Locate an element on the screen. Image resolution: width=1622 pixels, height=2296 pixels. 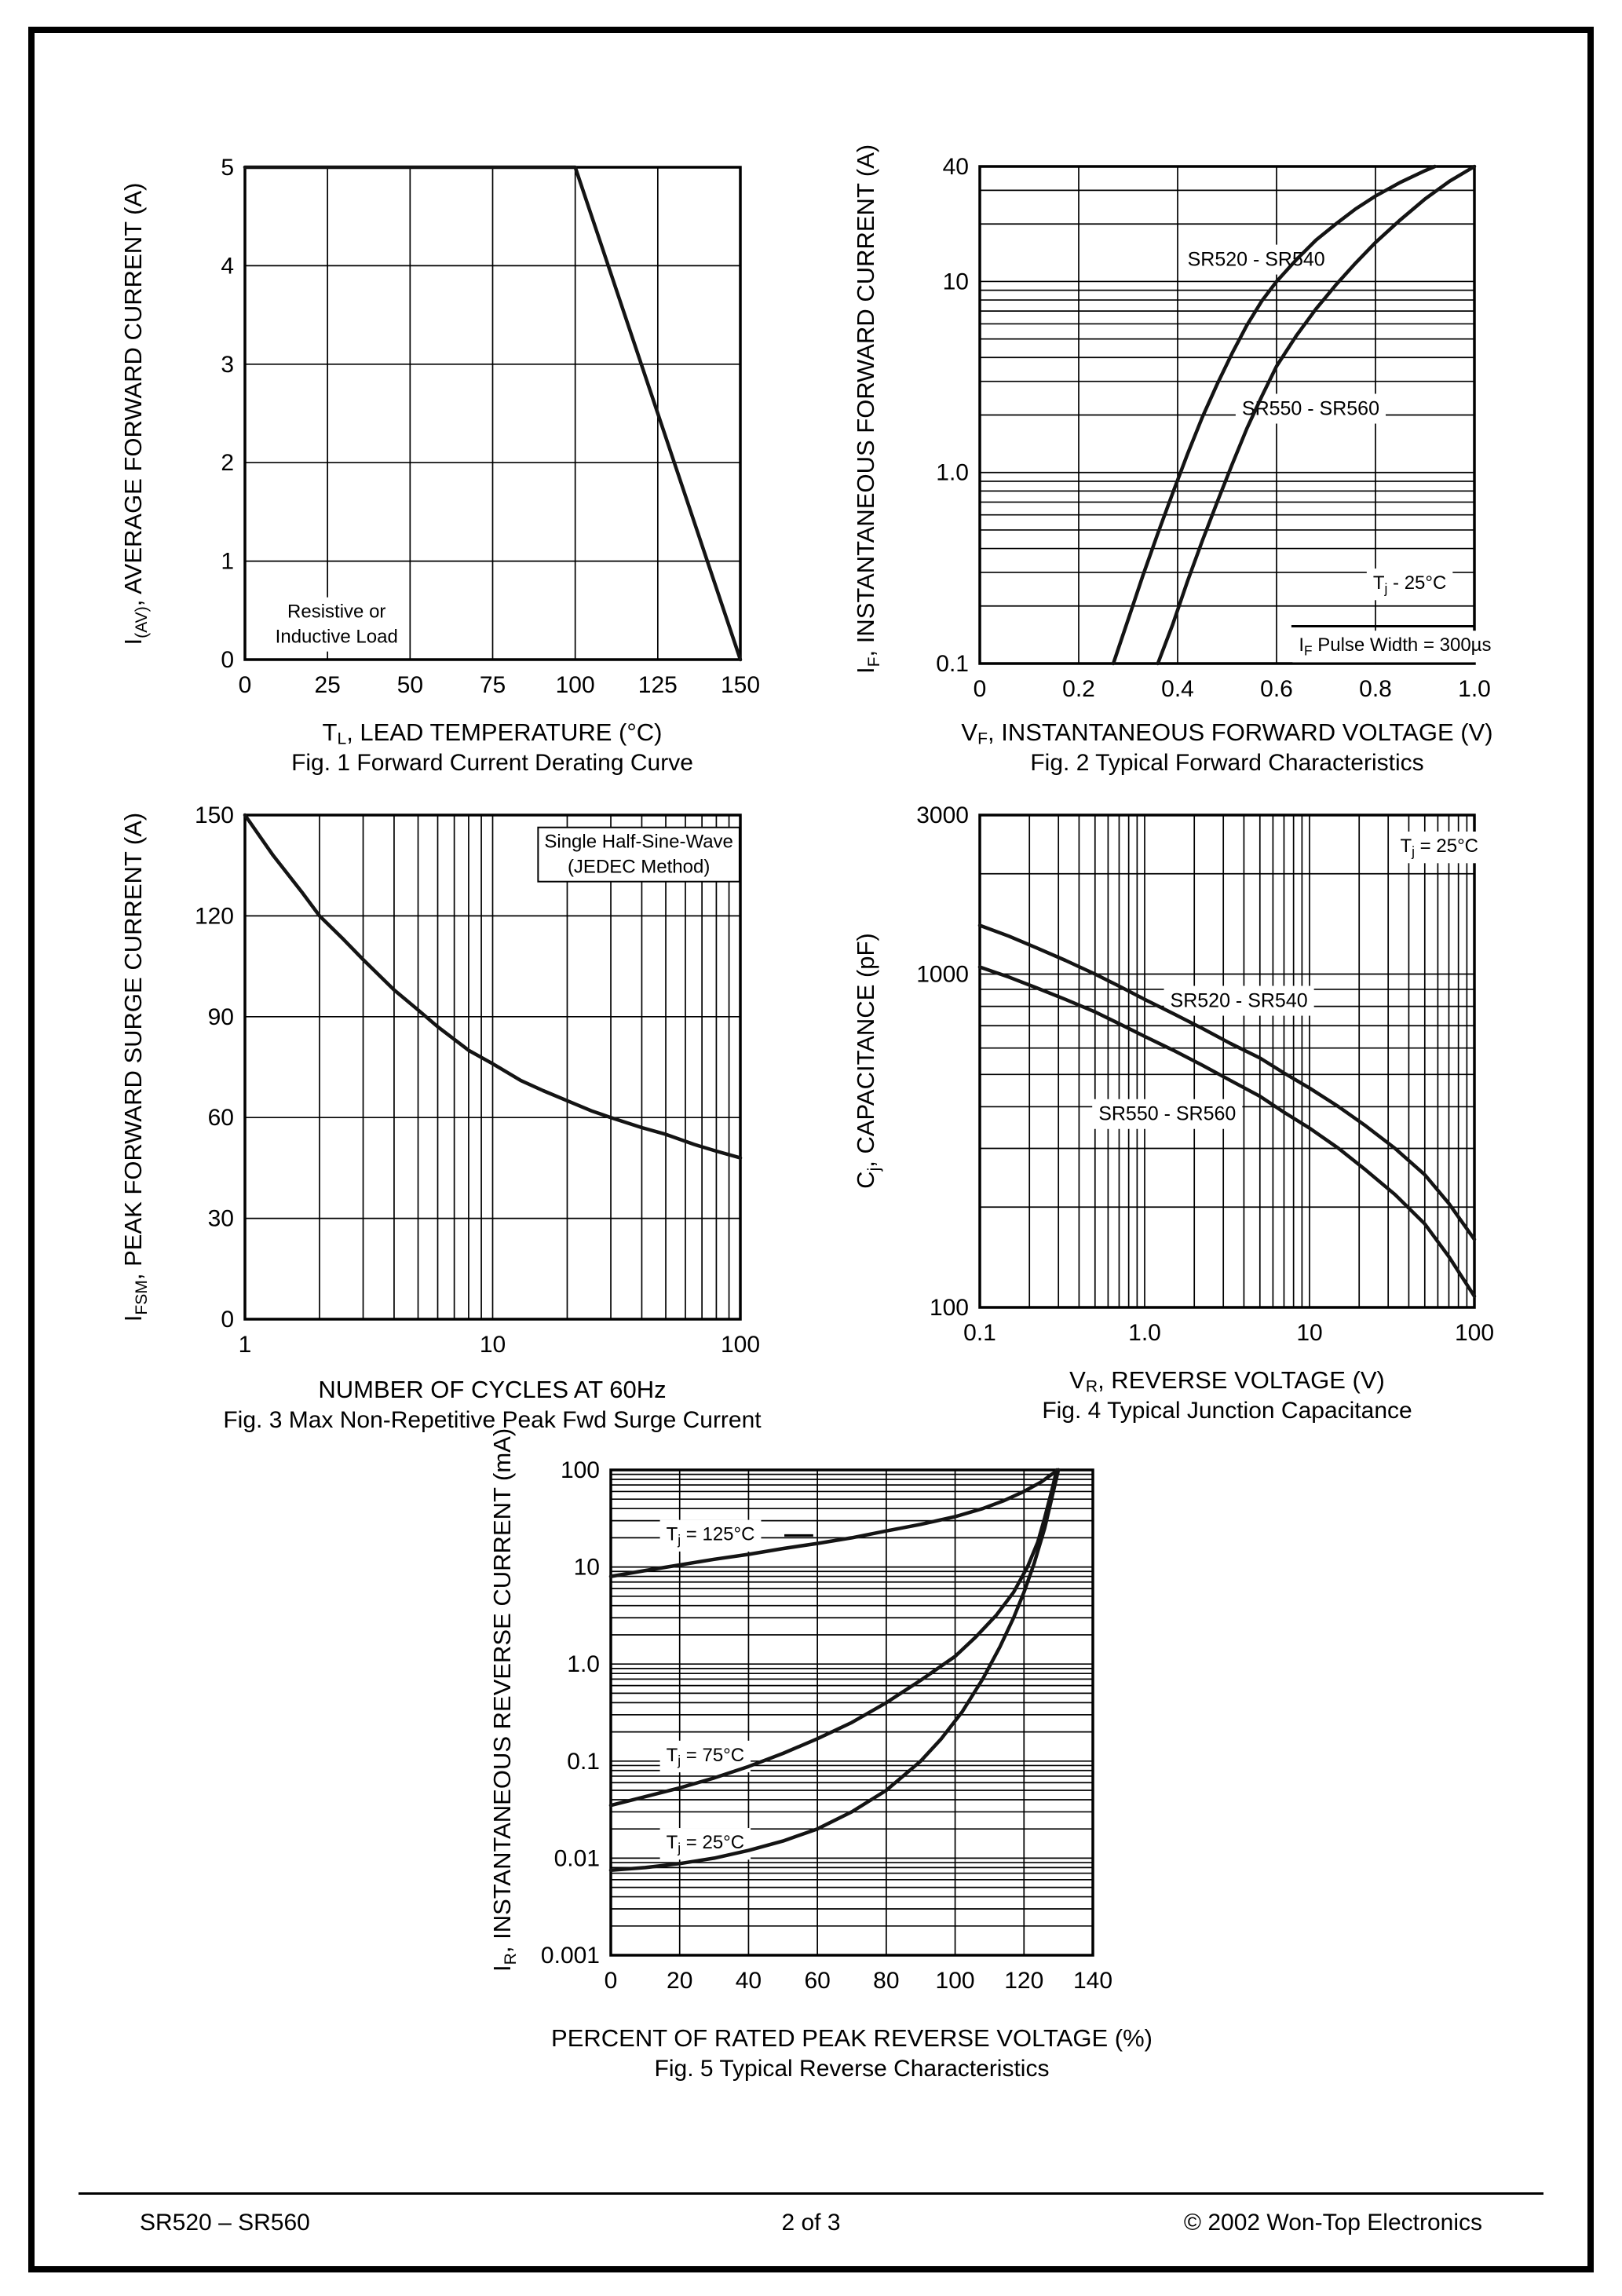
svg-text: Resistive or is located at coordinates (336, 612).